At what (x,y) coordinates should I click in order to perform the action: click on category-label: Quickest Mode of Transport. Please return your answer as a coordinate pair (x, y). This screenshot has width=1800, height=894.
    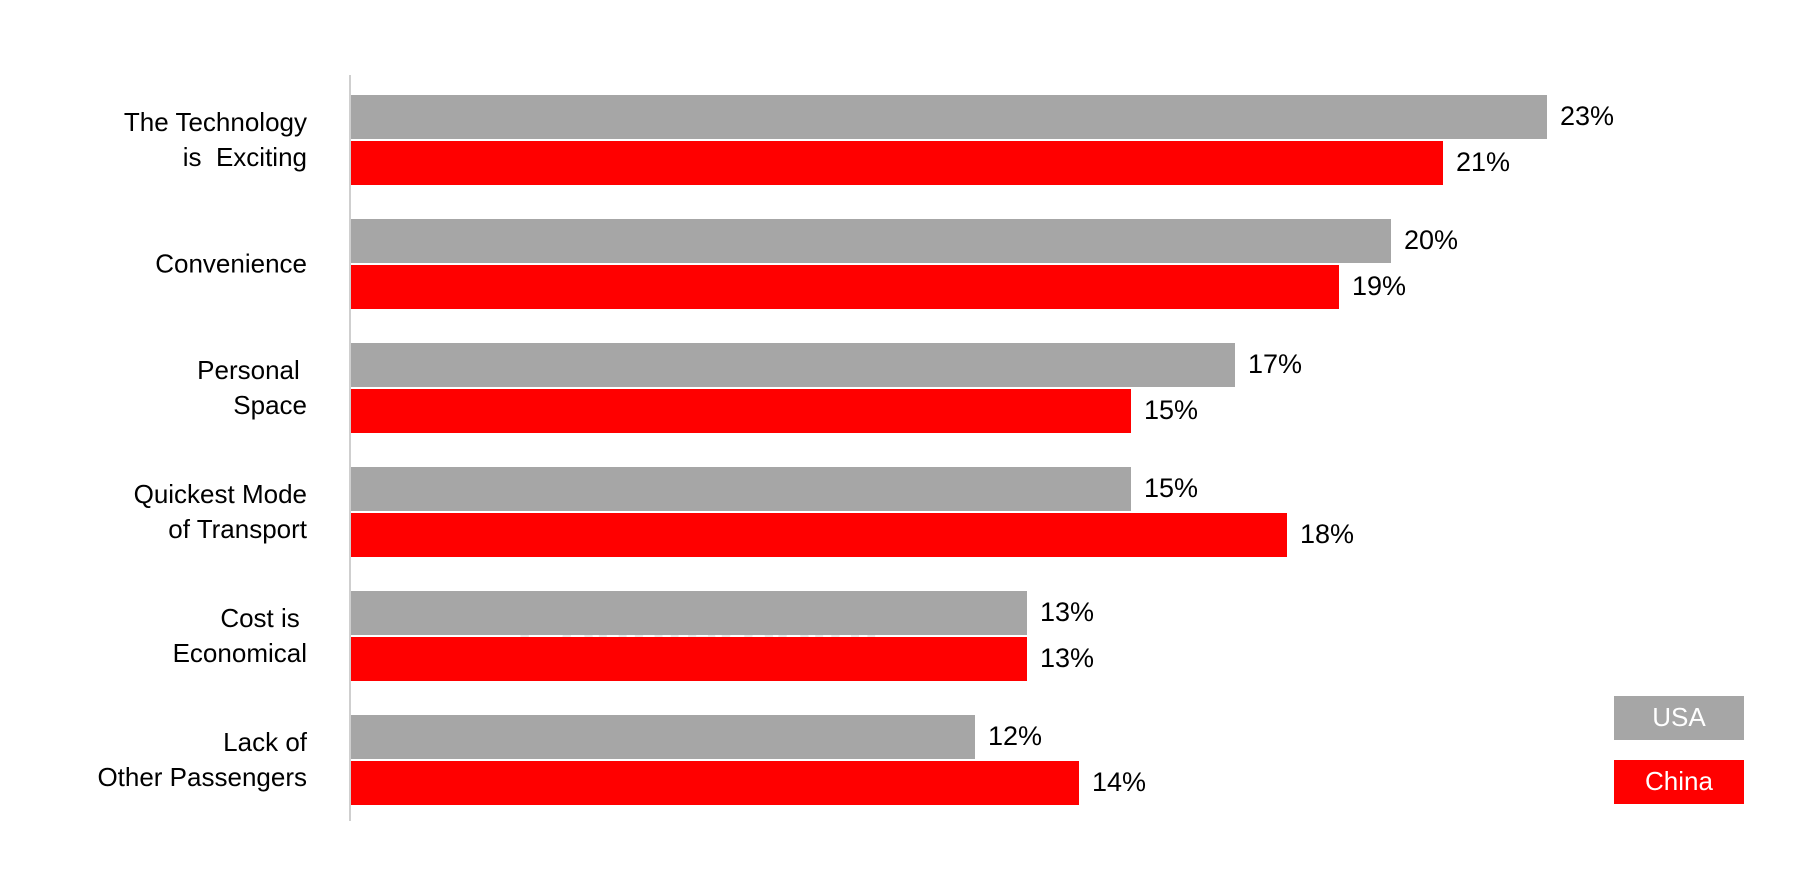
    Looking at the image, I should click on (220, 511).